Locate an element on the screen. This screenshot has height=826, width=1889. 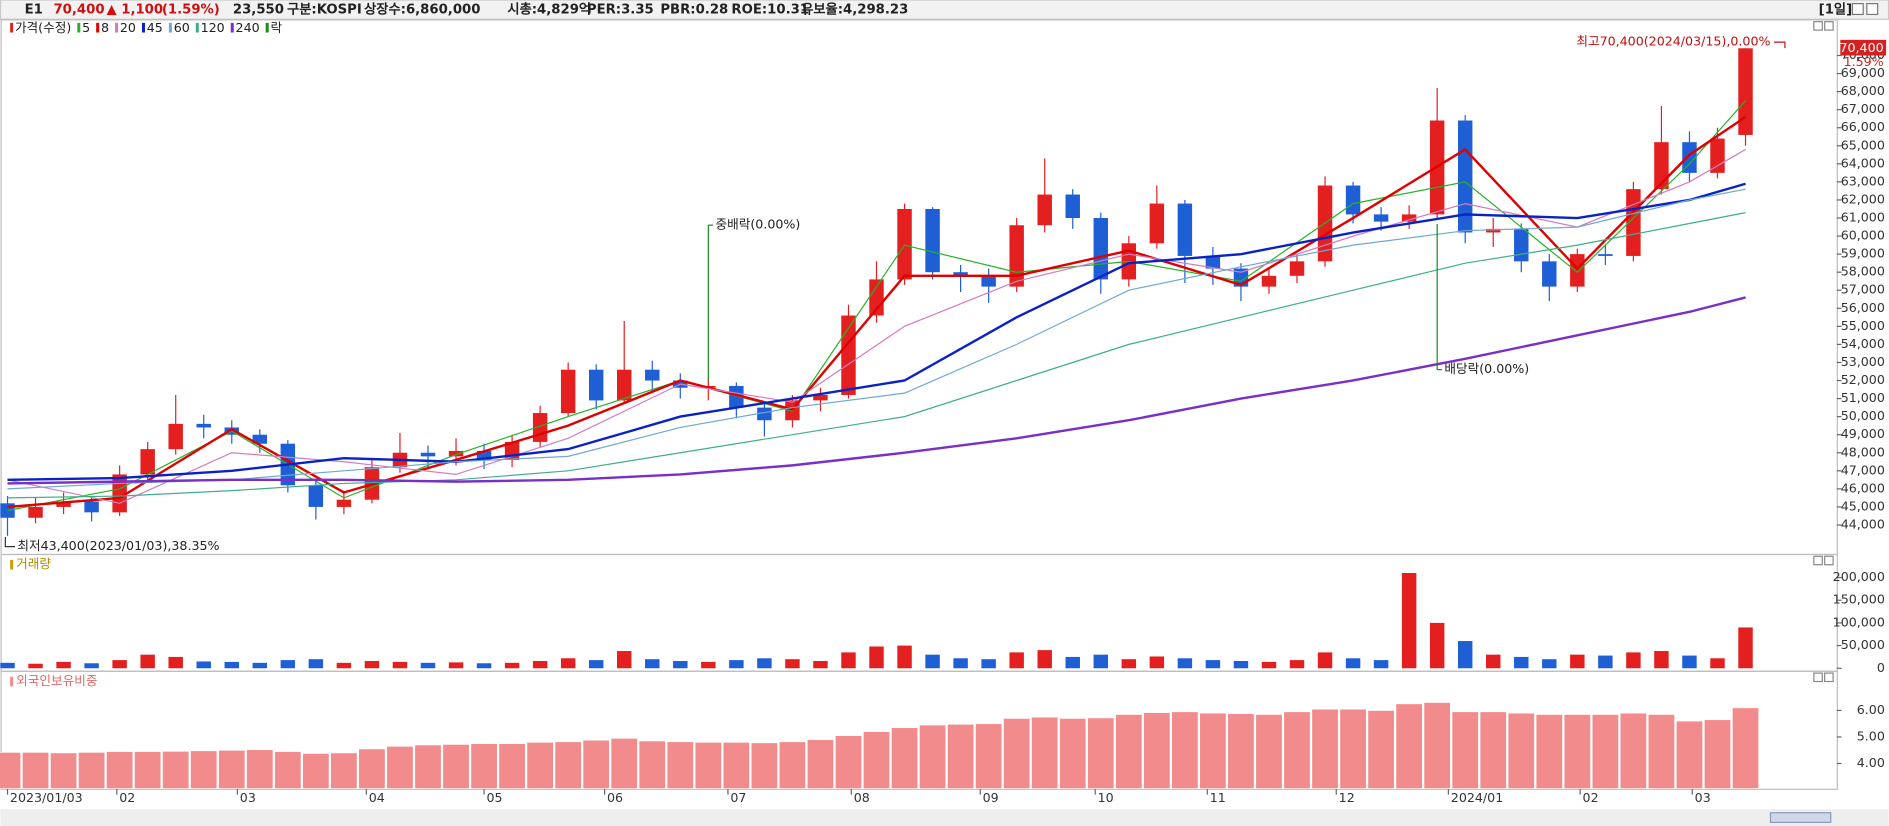
y-tick-label: 59,000 is located at coordinates (1863, 253).